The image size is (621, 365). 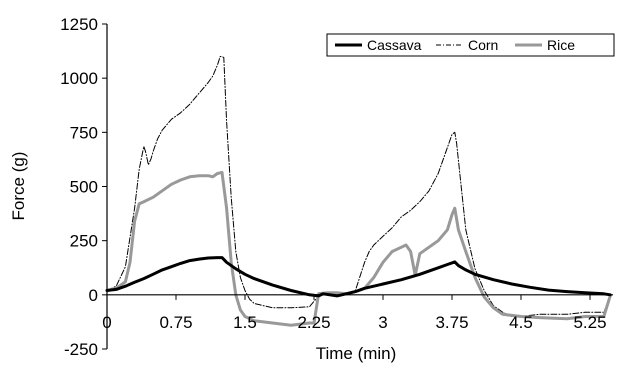 What do you see at coordinates (483, 45) in the screenshot?
I see `legend-label-corn: Corn` at bounding box center [483, 45].